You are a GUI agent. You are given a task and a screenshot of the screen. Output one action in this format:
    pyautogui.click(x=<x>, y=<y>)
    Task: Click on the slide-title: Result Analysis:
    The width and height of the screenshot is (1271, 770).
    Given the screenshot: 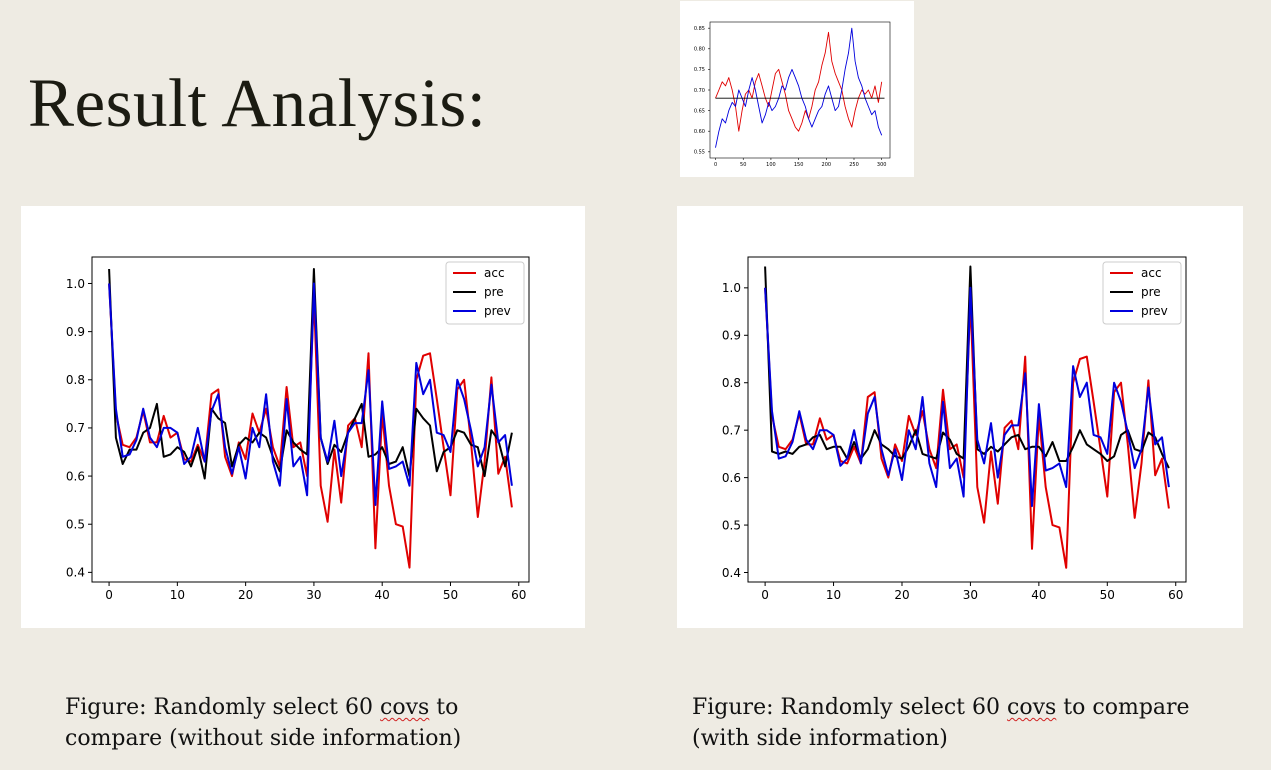 What is the action you would take?
    pyautogui.click(x=257, y=103)
    